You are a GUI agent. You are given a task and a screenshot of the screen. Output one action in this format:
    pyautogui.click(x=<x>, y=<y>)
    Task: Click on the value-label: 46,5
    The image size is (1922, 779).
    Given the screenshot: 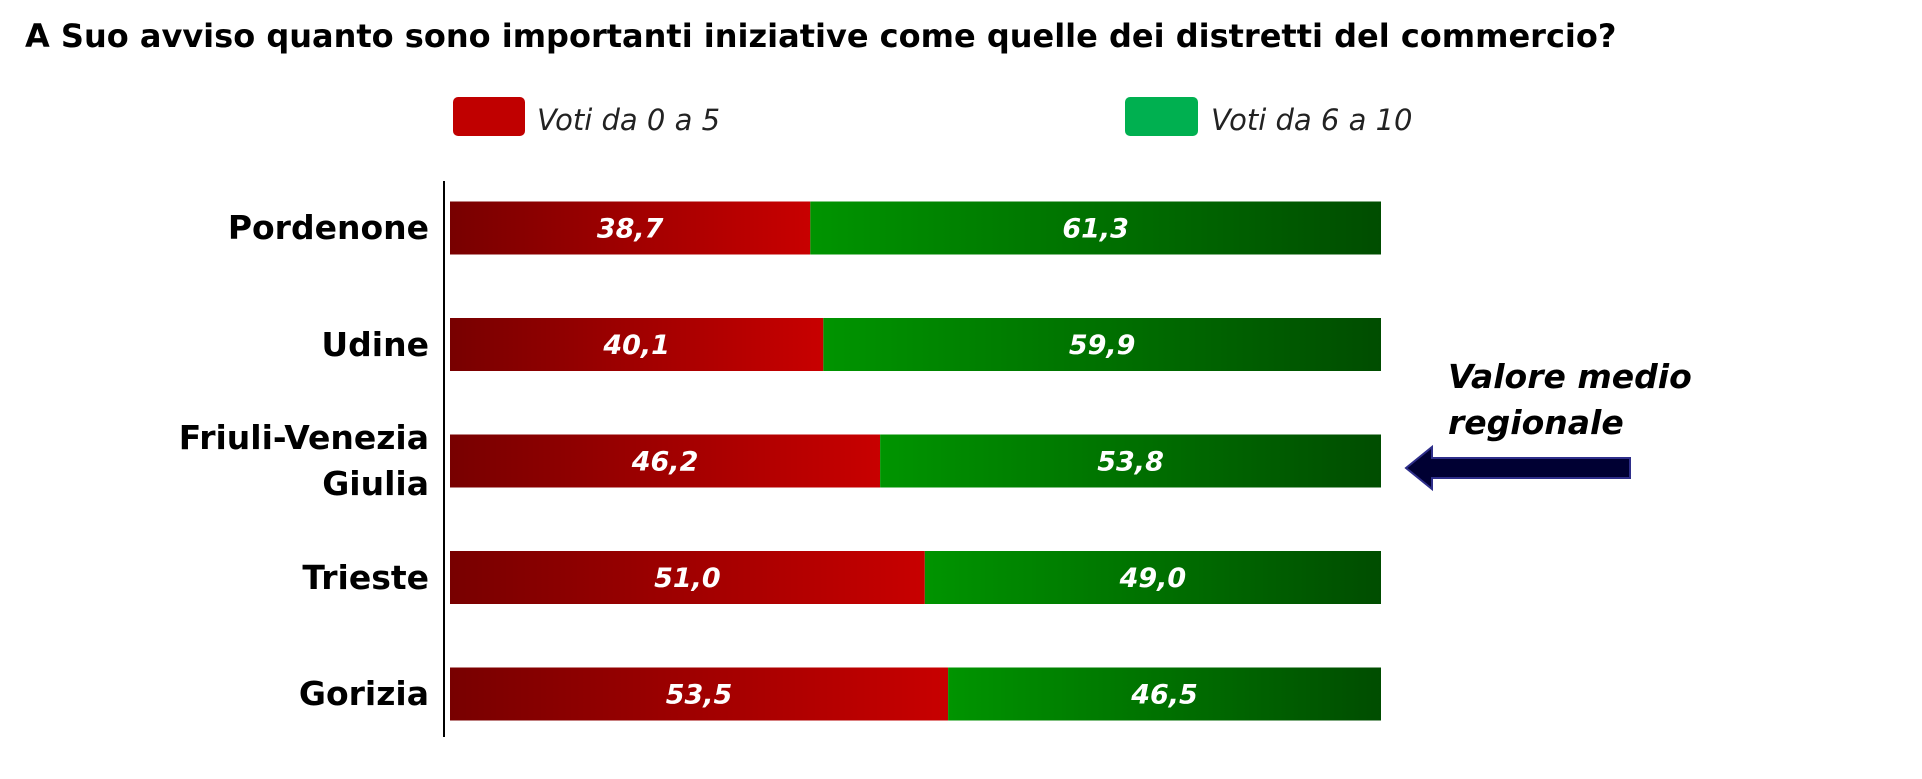 What is the action you would take?
    pyautogui.click(x=1164, y=695)
    